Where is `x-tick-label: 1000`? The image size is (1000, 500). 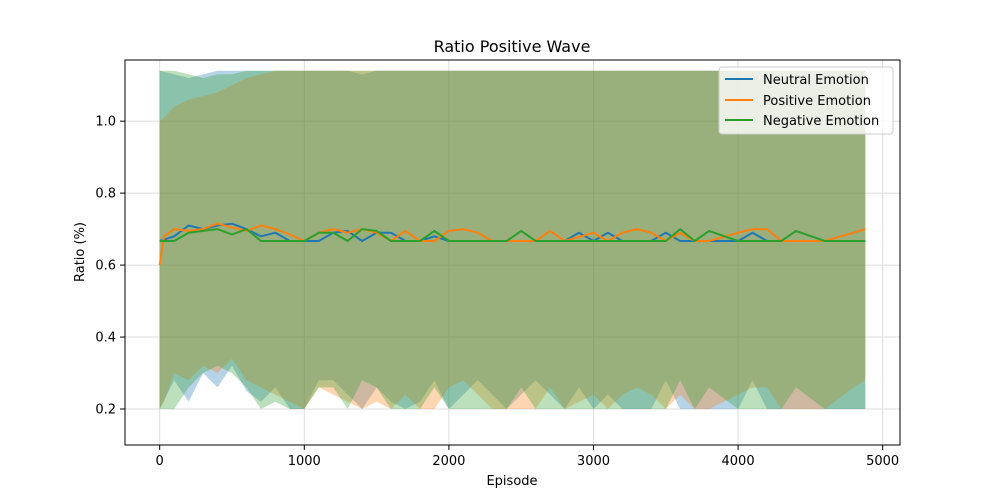
x-tick-label: 1000 is located at coordinates (304, 461).